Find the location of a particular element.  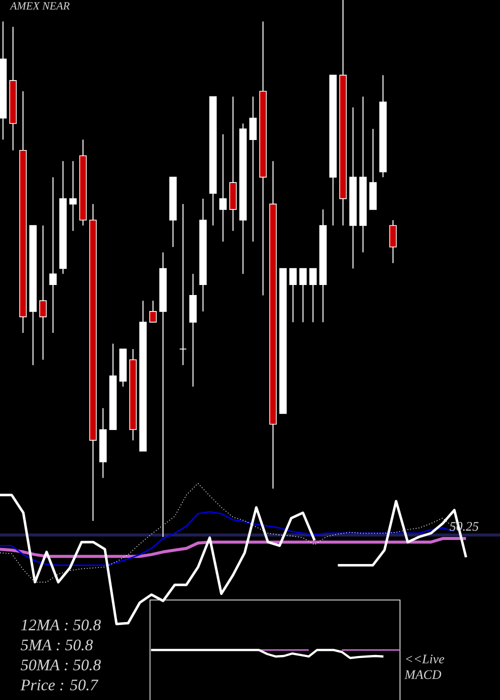

text: Price : 50.7 is located at coordinates (59, 685).